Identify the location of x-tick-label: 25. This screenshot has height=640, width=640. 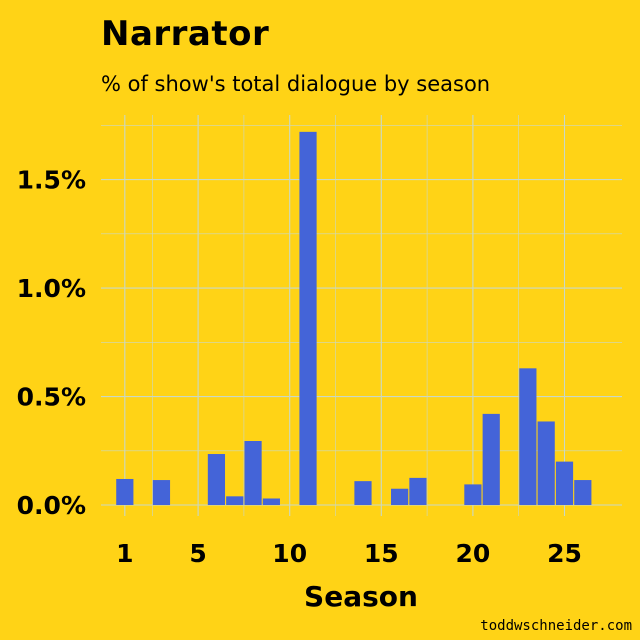
(564, 553).